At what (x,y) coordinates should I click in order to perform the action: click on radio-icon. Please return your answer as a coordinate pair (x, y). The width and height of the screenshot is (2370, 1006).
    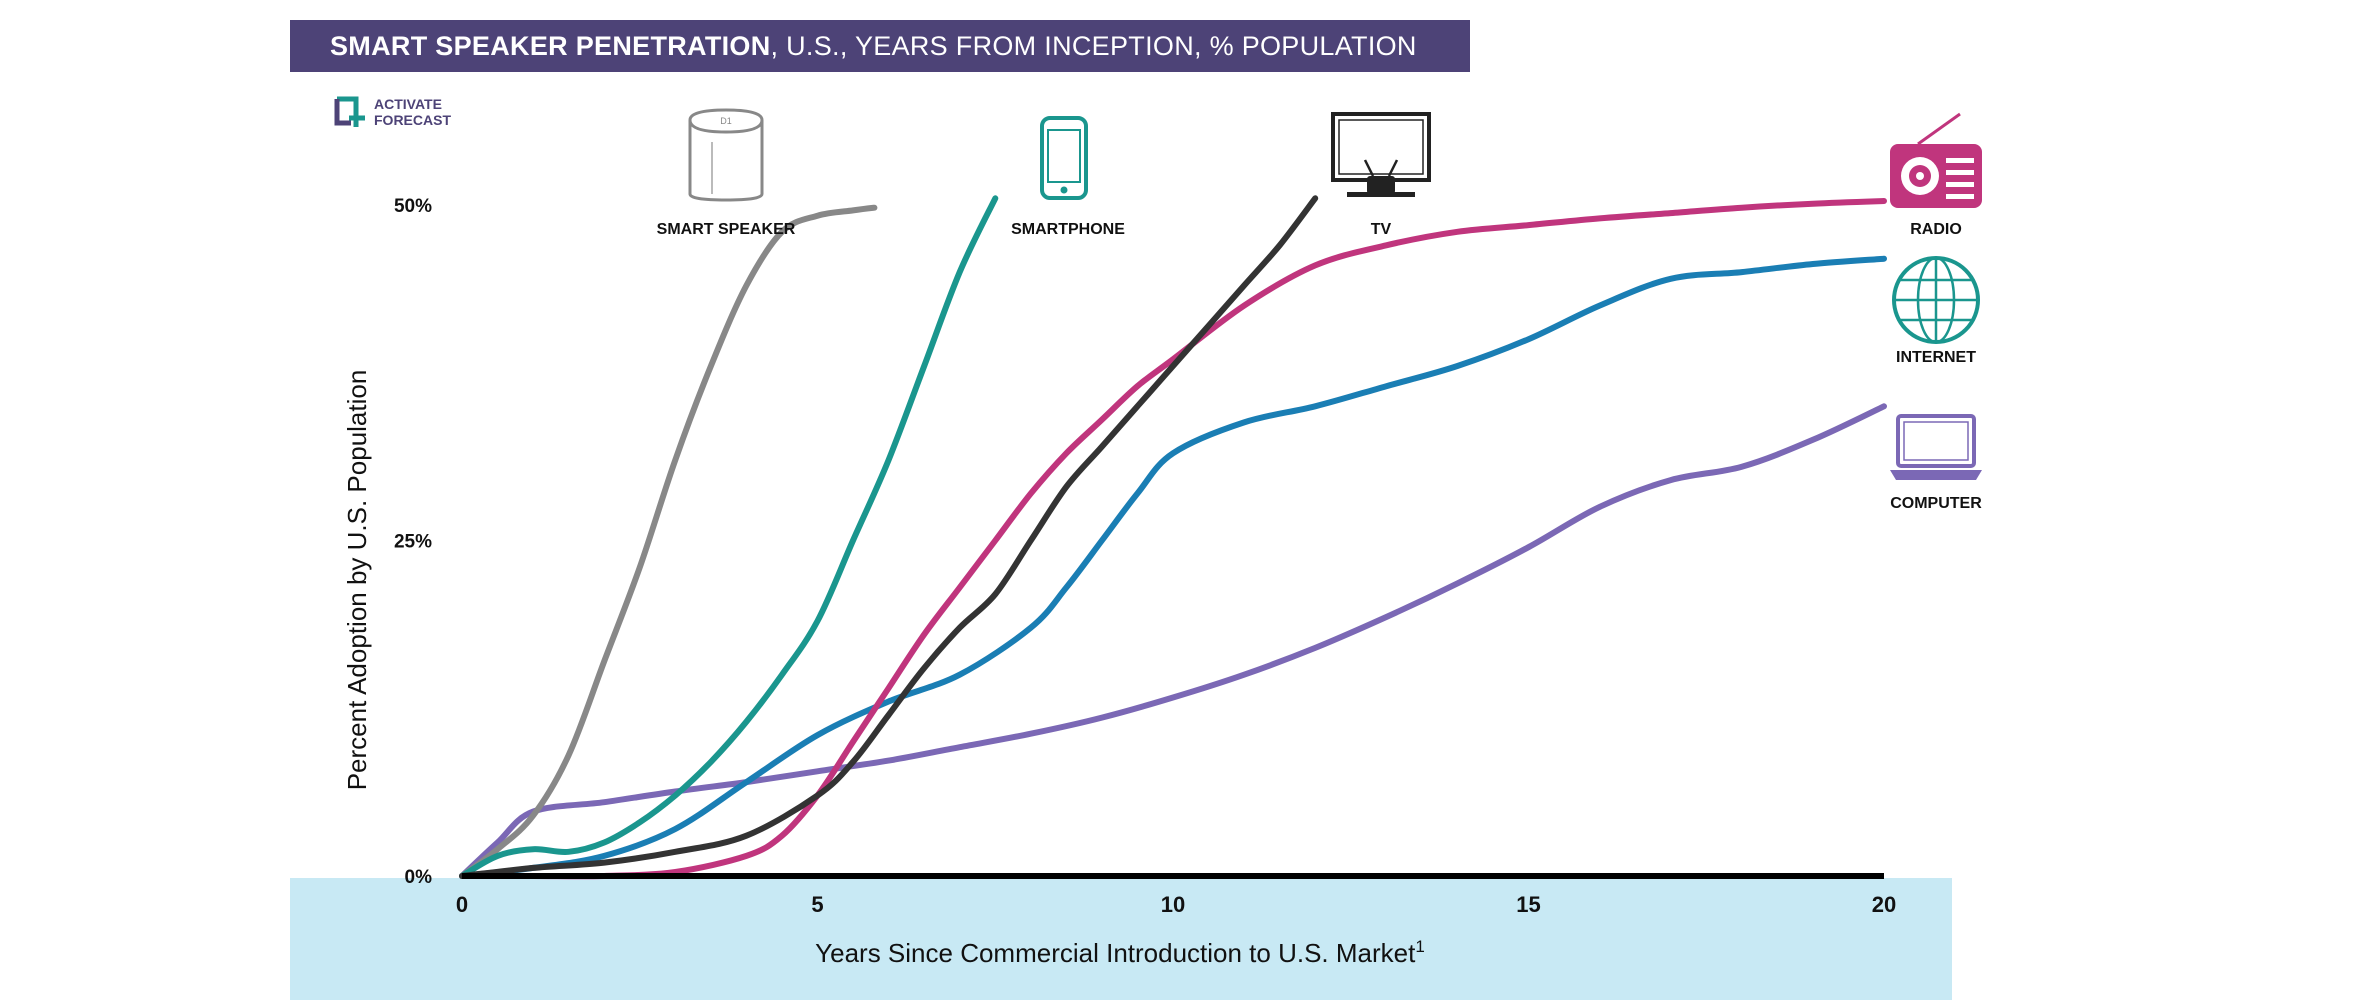
    Looking at the image, I should click on (1936, 160).